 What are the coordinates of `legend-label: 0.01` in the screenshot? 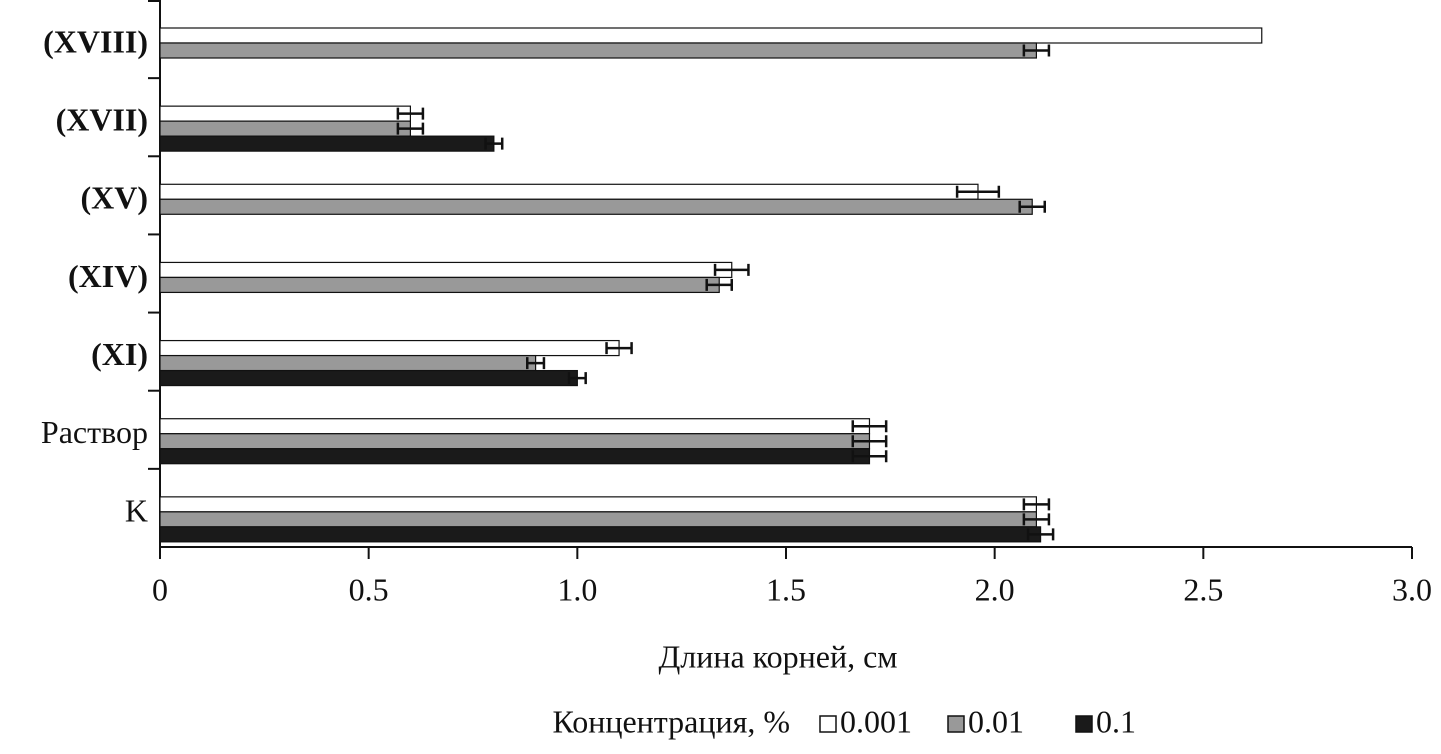 It's located at (996, 721).